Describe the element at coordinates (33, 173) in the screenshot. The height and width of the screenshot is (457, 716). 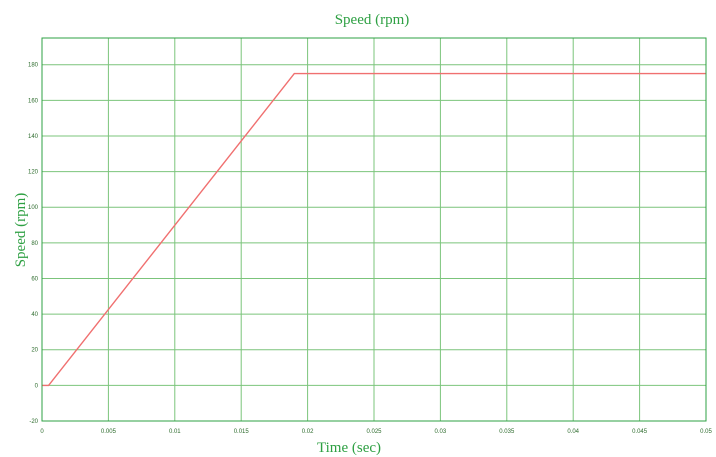
I see `y-tick-label: 120` at that location.